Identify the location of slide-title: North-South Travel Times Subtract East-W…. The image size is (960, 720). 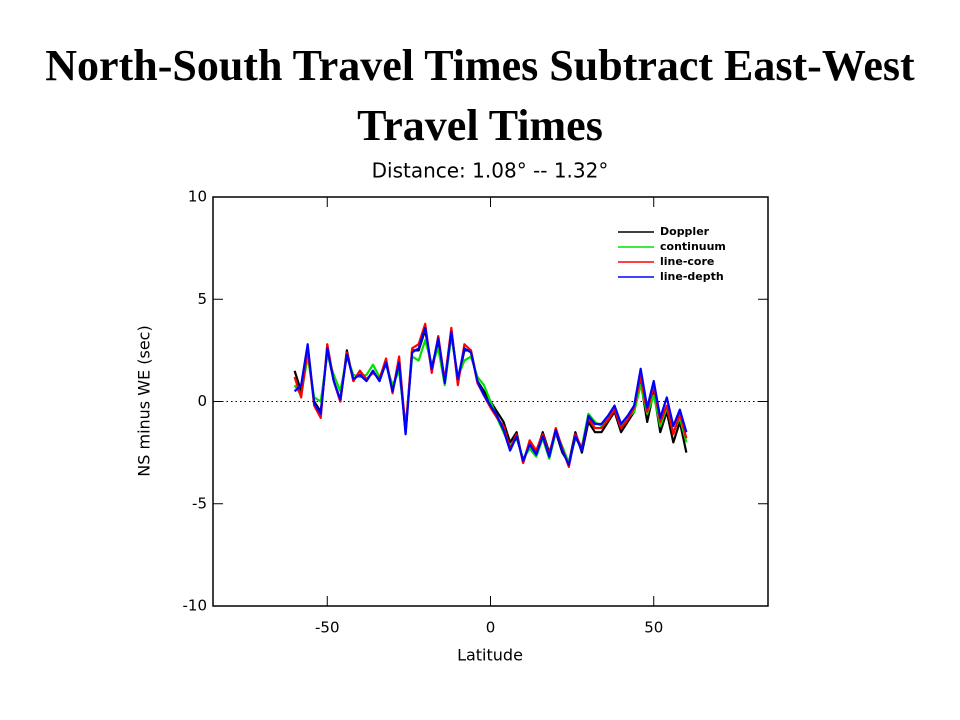
(480, 95).